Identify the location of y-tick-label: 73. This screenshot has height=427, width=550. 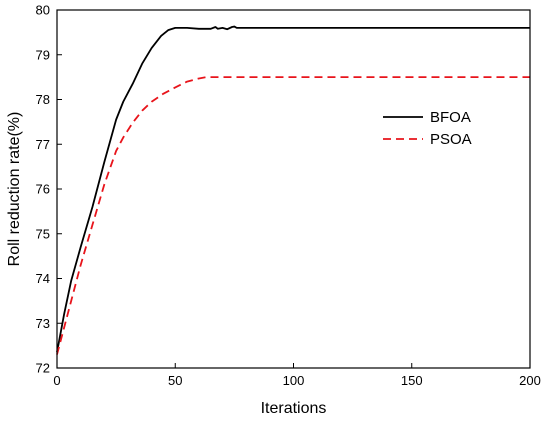
(43, 323).